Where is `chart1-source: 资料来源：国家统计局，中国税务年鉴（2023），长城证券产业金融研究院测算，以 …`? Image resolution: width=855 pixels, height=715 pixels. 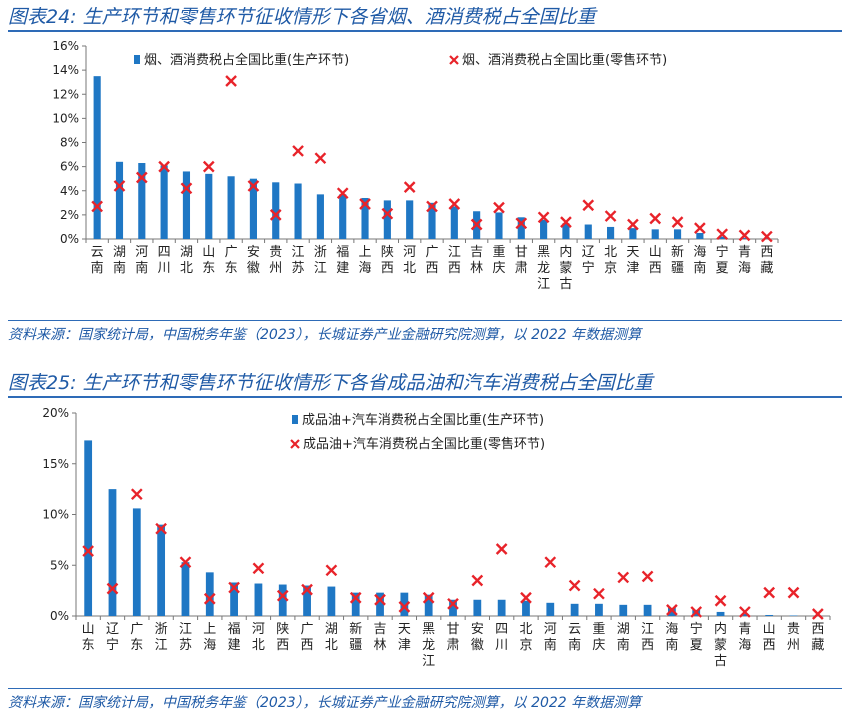 chart1-source: 资料来源：国家统计局，中国税务年鉴（2023），长城证券产业金融研究院测算，以 … is located at coordinates (325, 335).